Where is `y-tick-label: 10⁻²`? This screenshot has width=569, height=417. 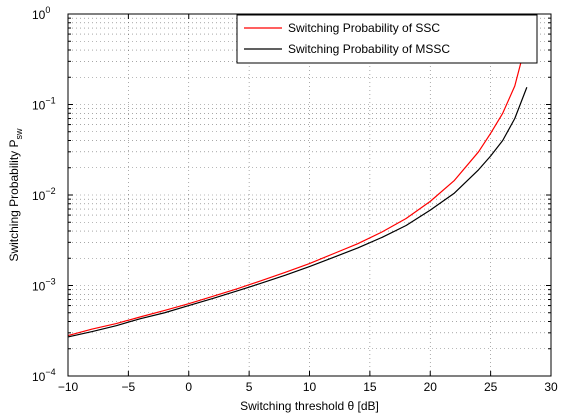
y-tick-label: 10⁻² is located at coordinates (44, 194).